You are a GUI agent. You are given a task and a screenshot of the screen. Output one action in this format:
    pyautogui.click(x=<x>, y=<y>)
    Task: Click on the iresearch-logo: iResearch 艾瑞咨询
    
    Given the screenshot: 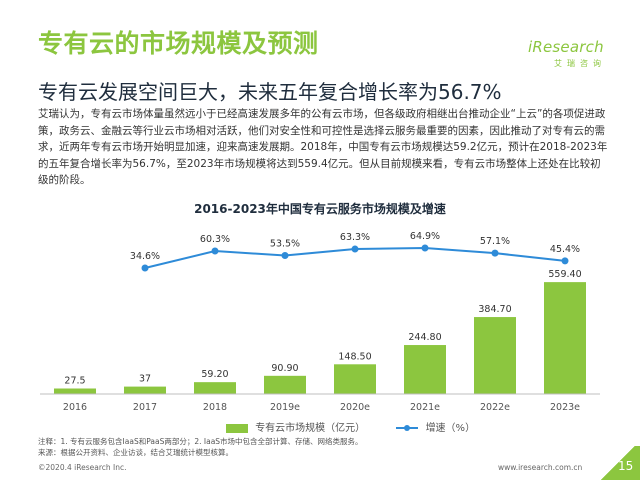 What is the action you would take?
    pyautogui.click(x=578, y=55)
    